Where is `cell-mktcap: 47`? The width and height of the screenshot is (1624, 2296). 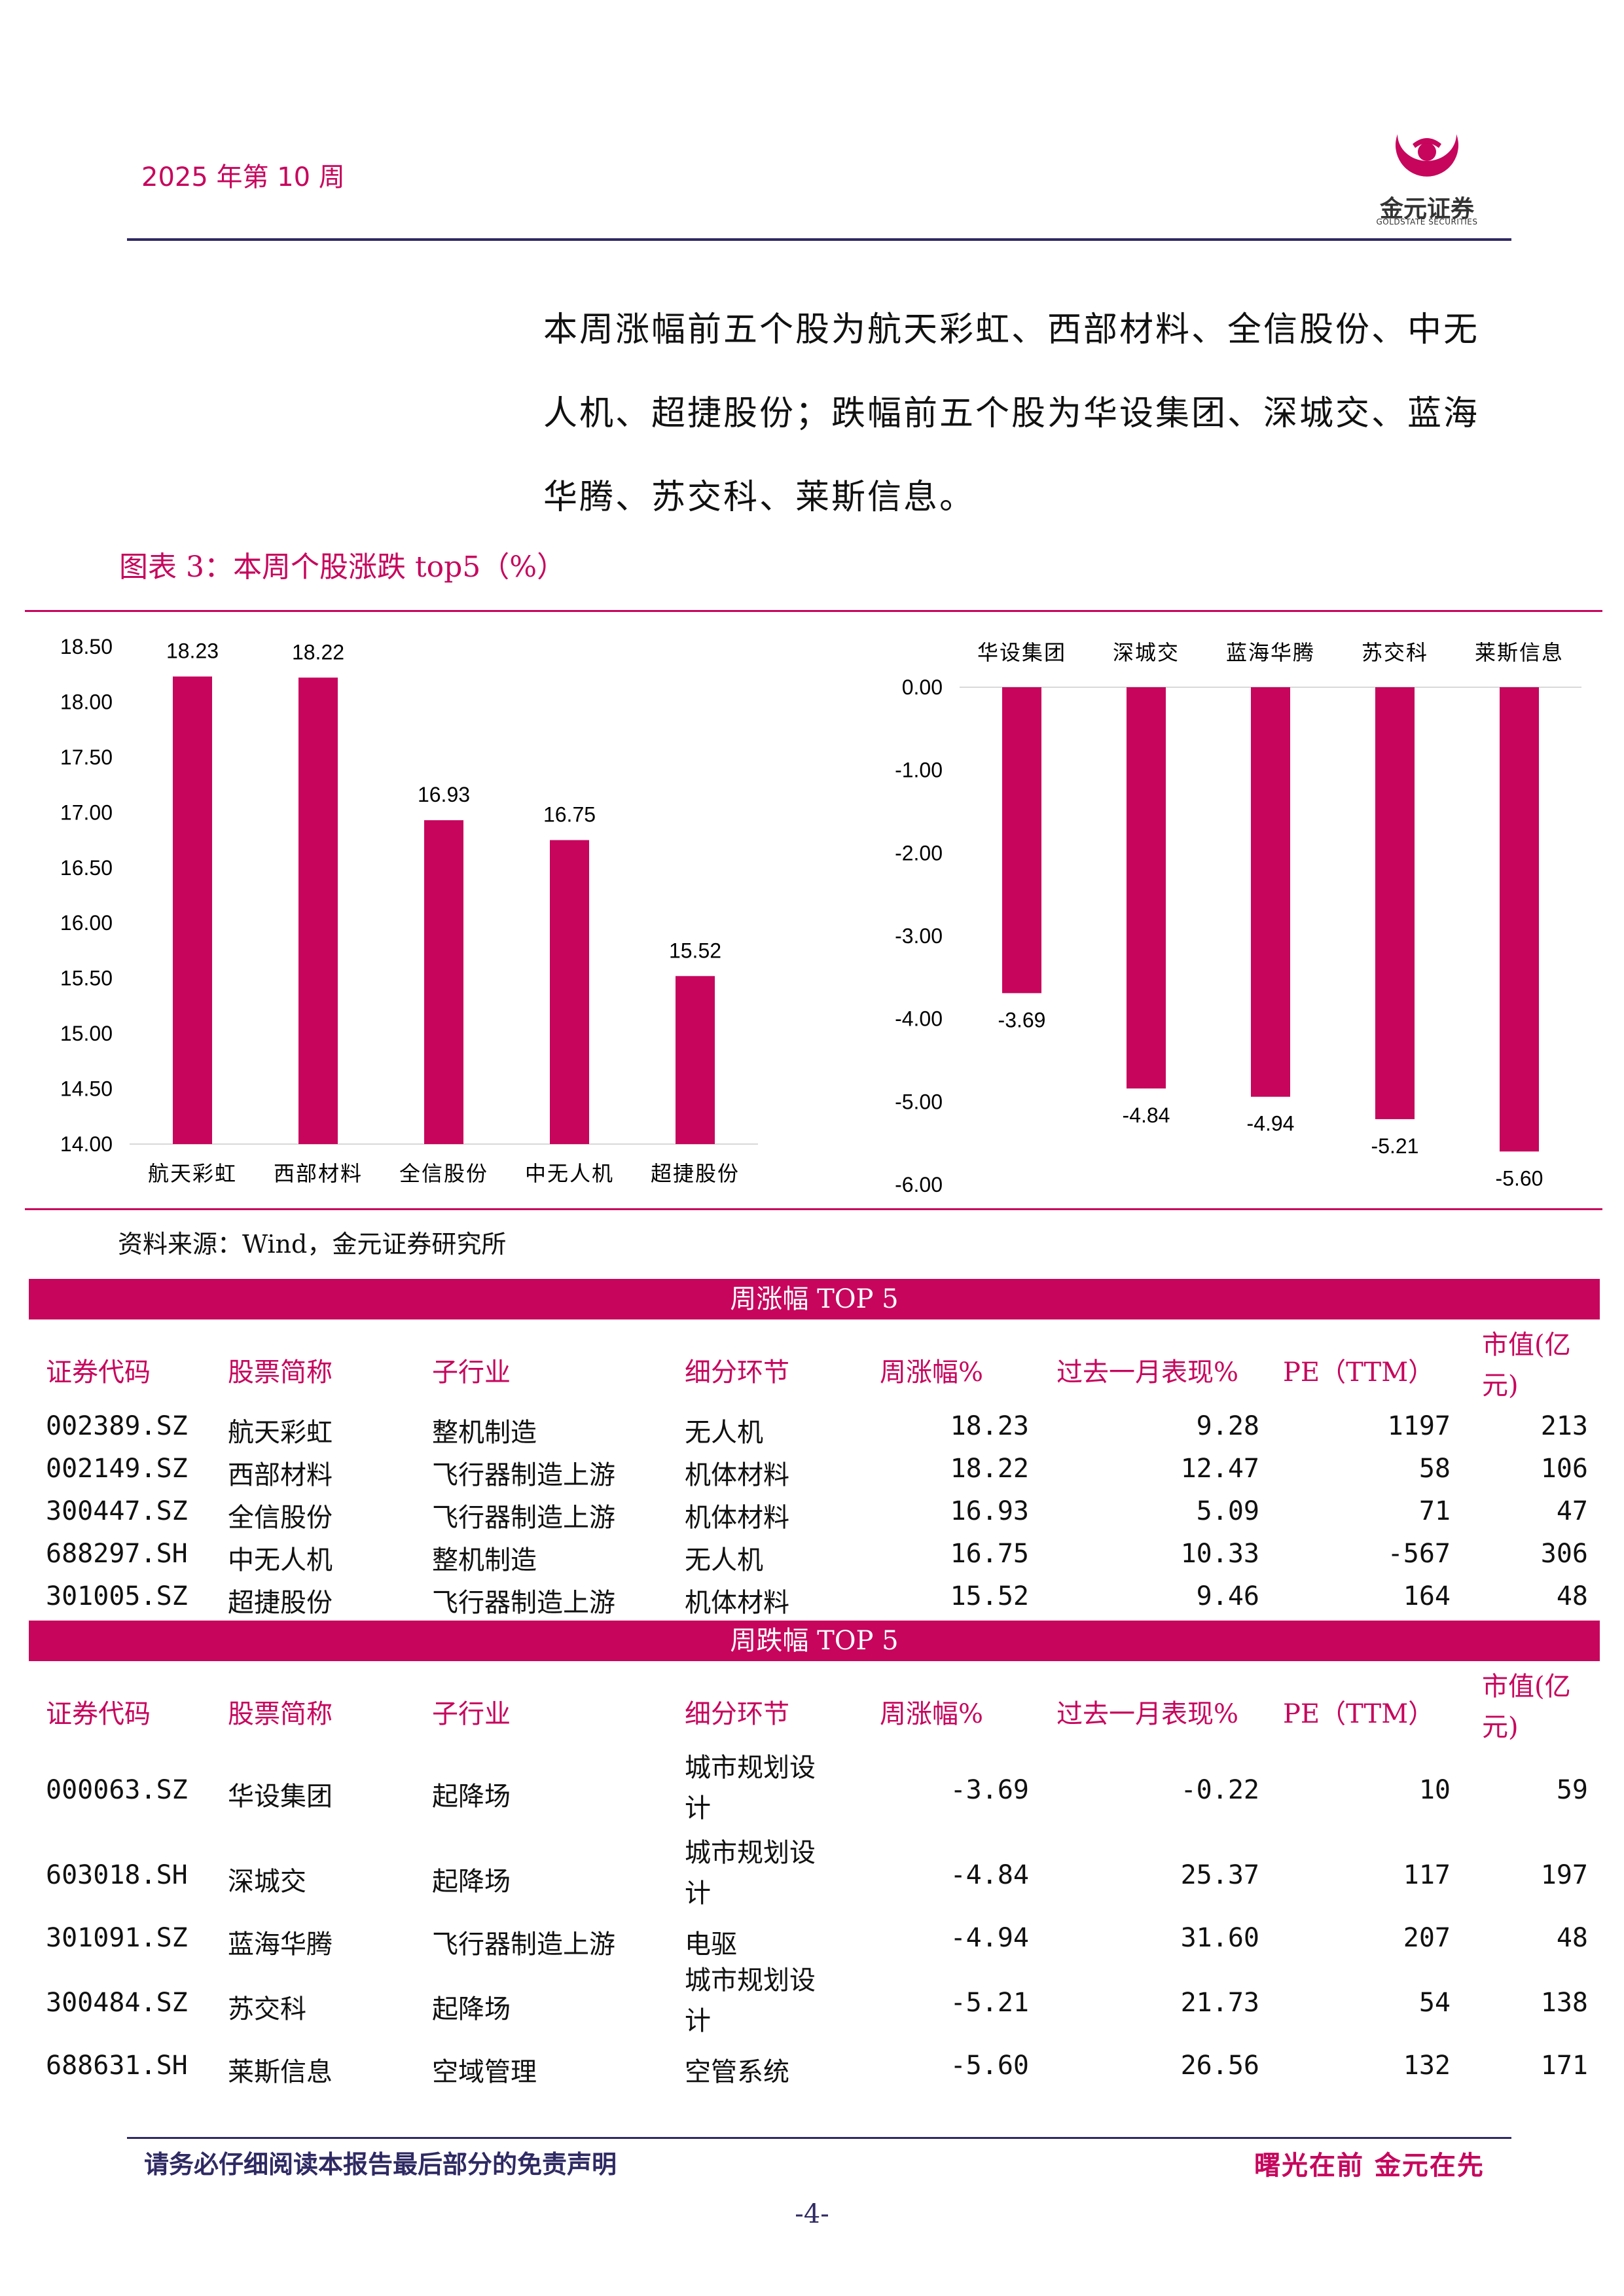 cell-mktcap: 47 is located at coordinates (1572, 1511).